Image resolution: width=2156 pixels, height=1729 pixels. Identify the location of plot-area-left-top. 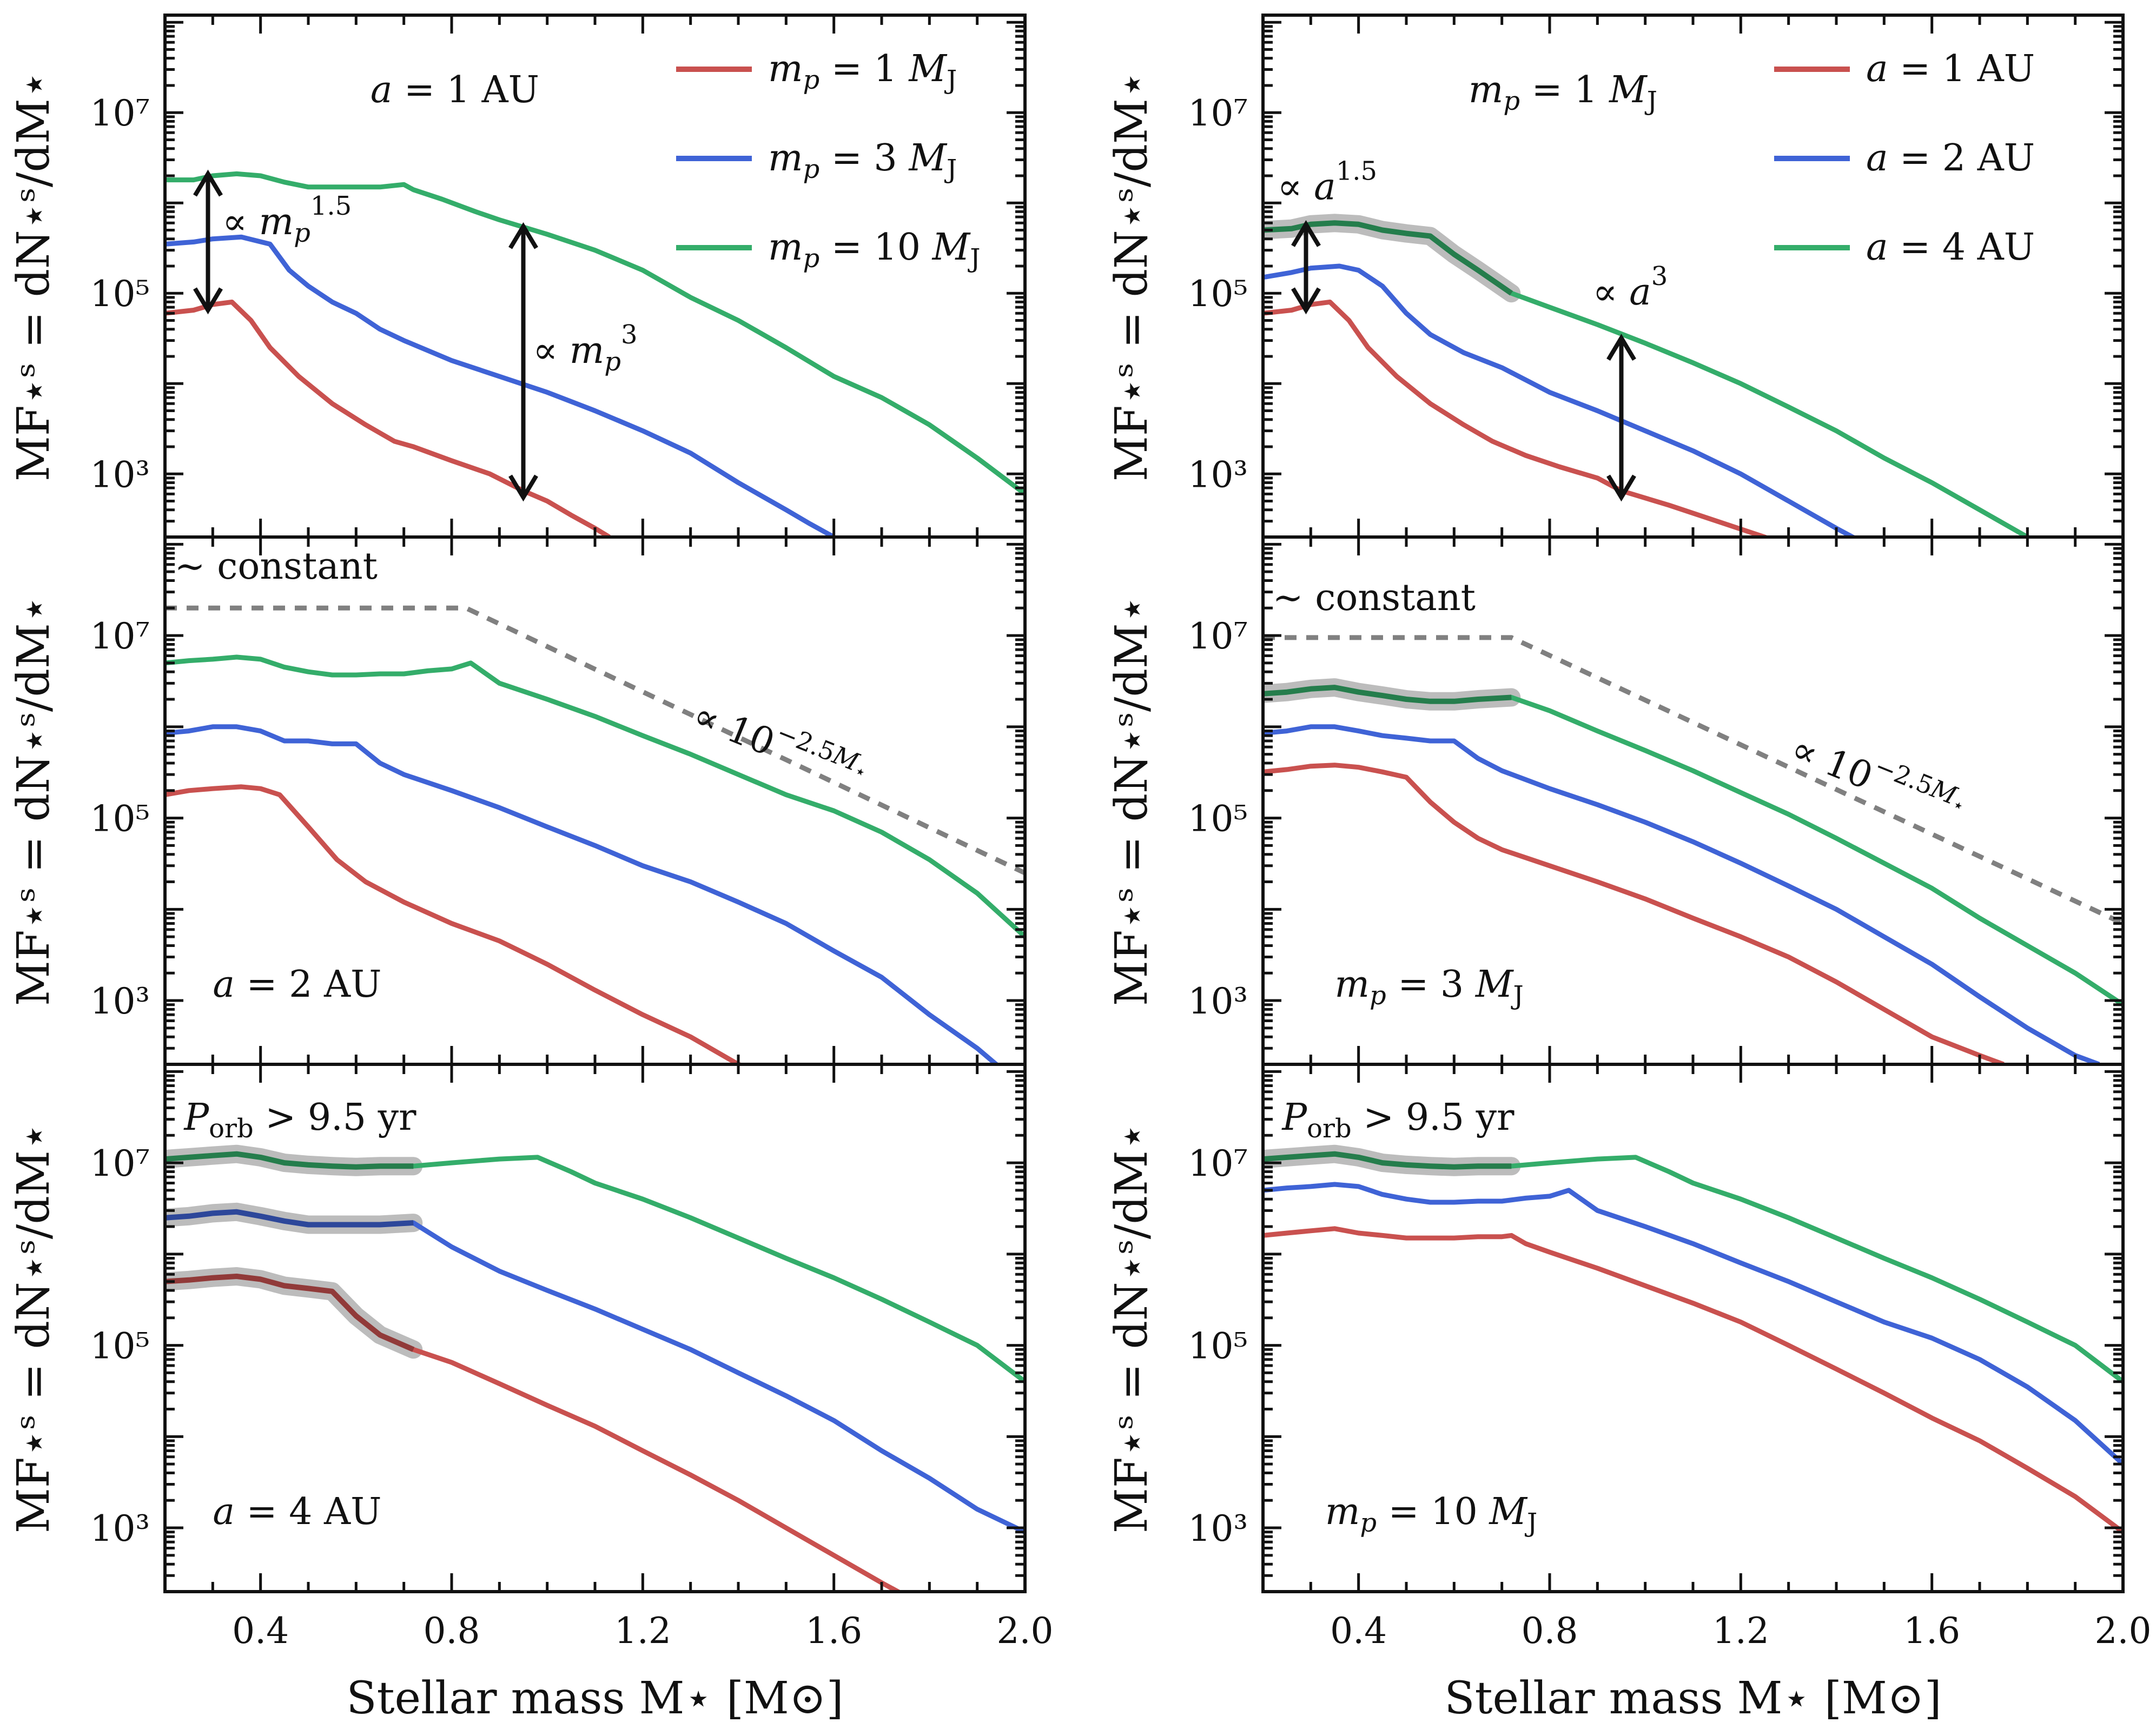
(595, 354).